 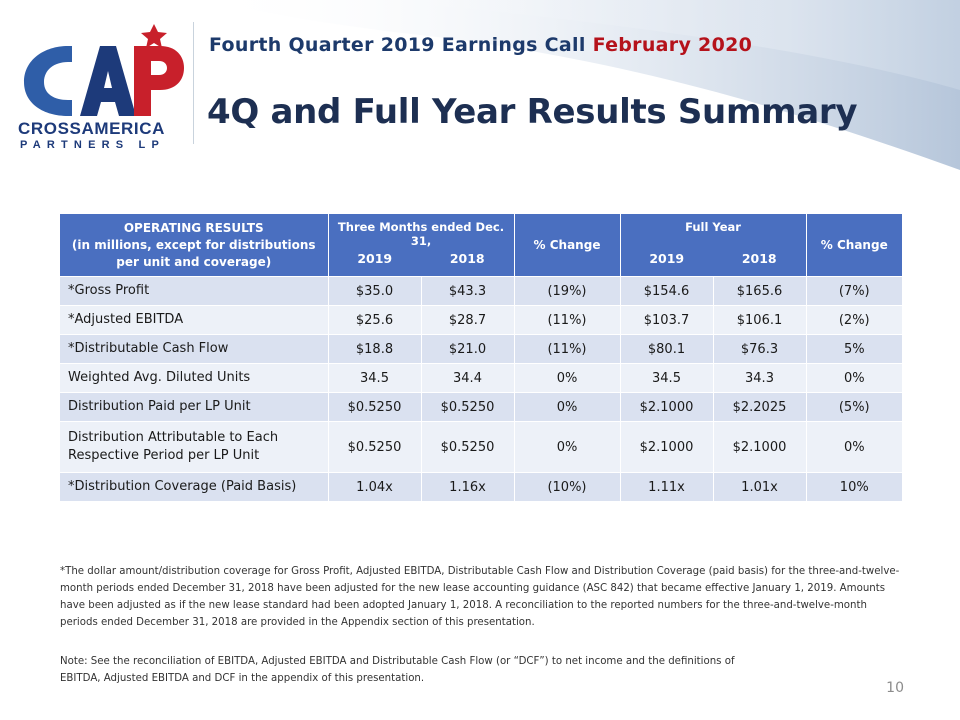 What do you see at coordinates (532, 112) in the screenshot?
I see `page-title: 4Q and Full Year Results Summary` at bounding box center [532, 112].